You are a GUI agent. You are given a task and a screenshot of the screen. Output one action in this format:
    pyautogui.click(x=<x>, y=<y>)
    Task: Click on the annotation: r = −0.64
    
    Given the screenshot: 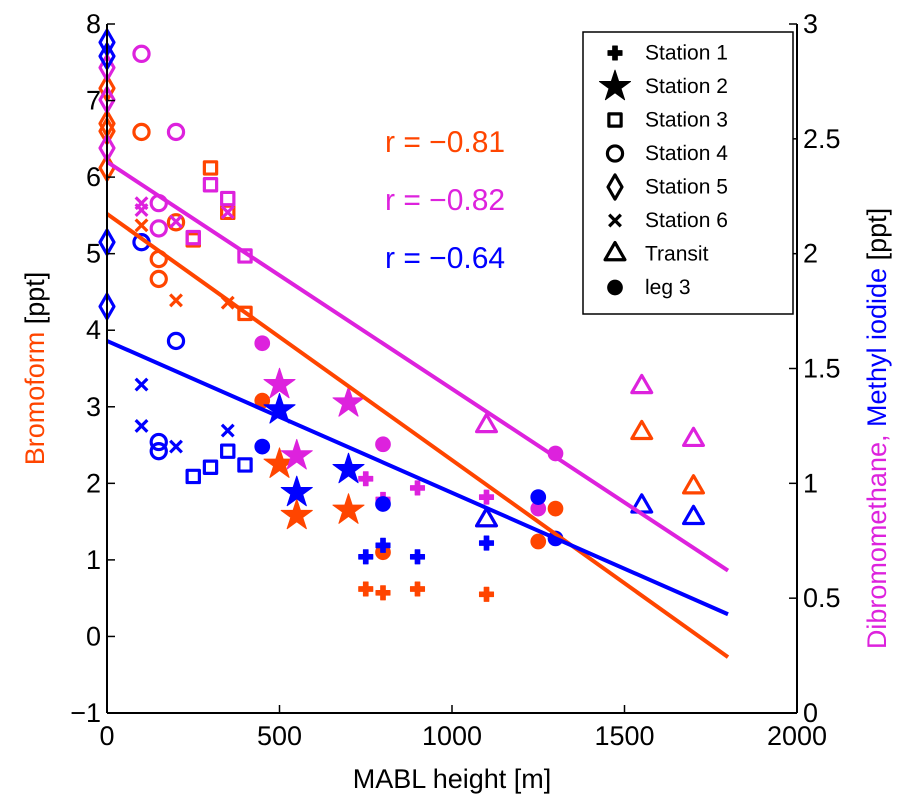 What is the action you would take?
    pyautogui.click(x=445, y=258)
    